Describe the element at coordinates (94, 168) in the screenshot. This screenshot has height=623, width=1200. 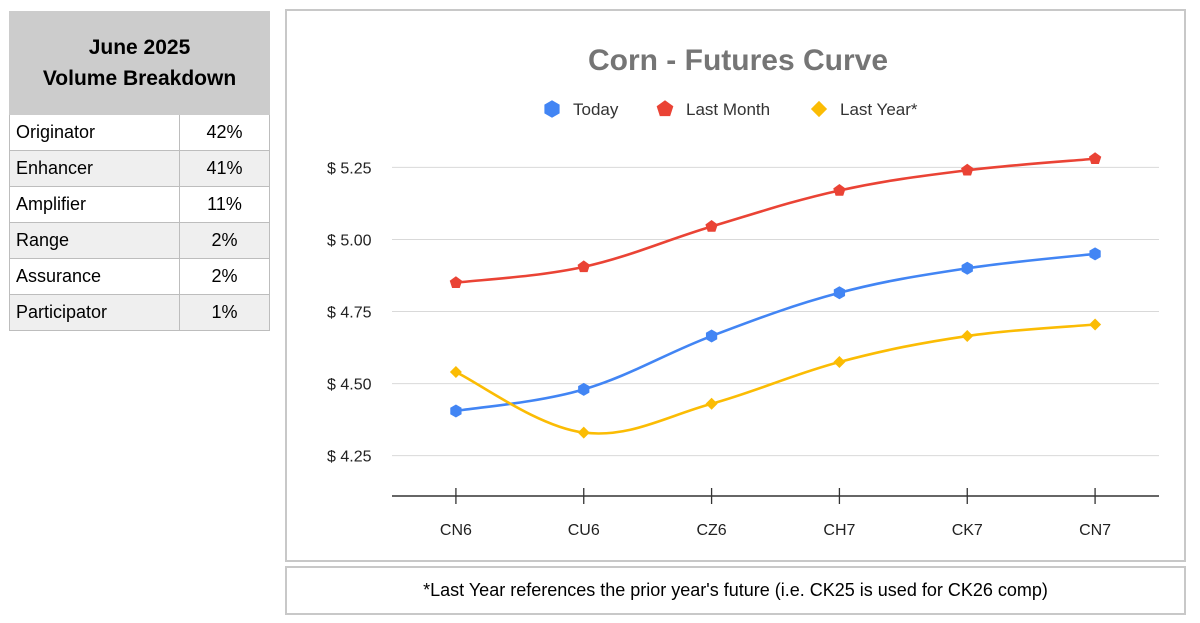
I see `row-label: Enhancer` at that location.